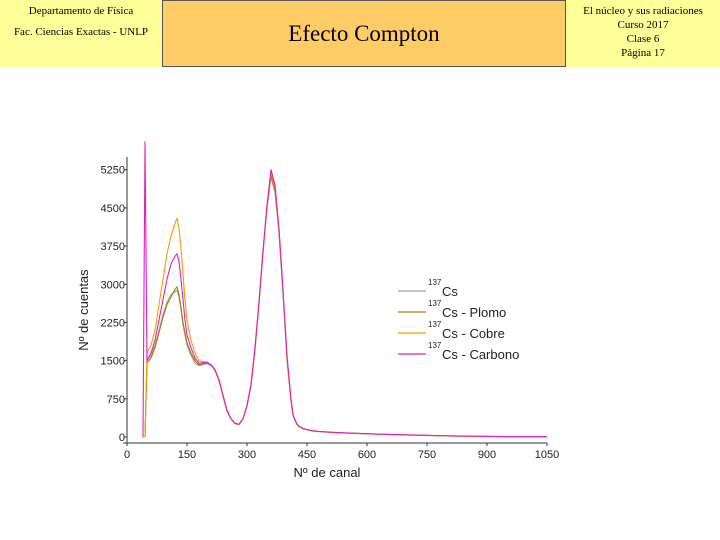  Describe the element at coordinates (81, 11) in the screenshot. I see `department-label: Departamento de Física` at that location.